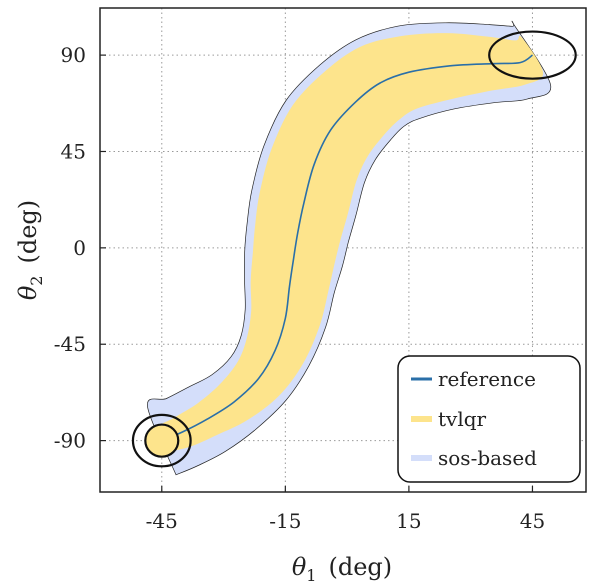  Describe the element at coordinates (30, 250) in the screenshot. I see `y-axis-label: θ2(deg)` at that location.